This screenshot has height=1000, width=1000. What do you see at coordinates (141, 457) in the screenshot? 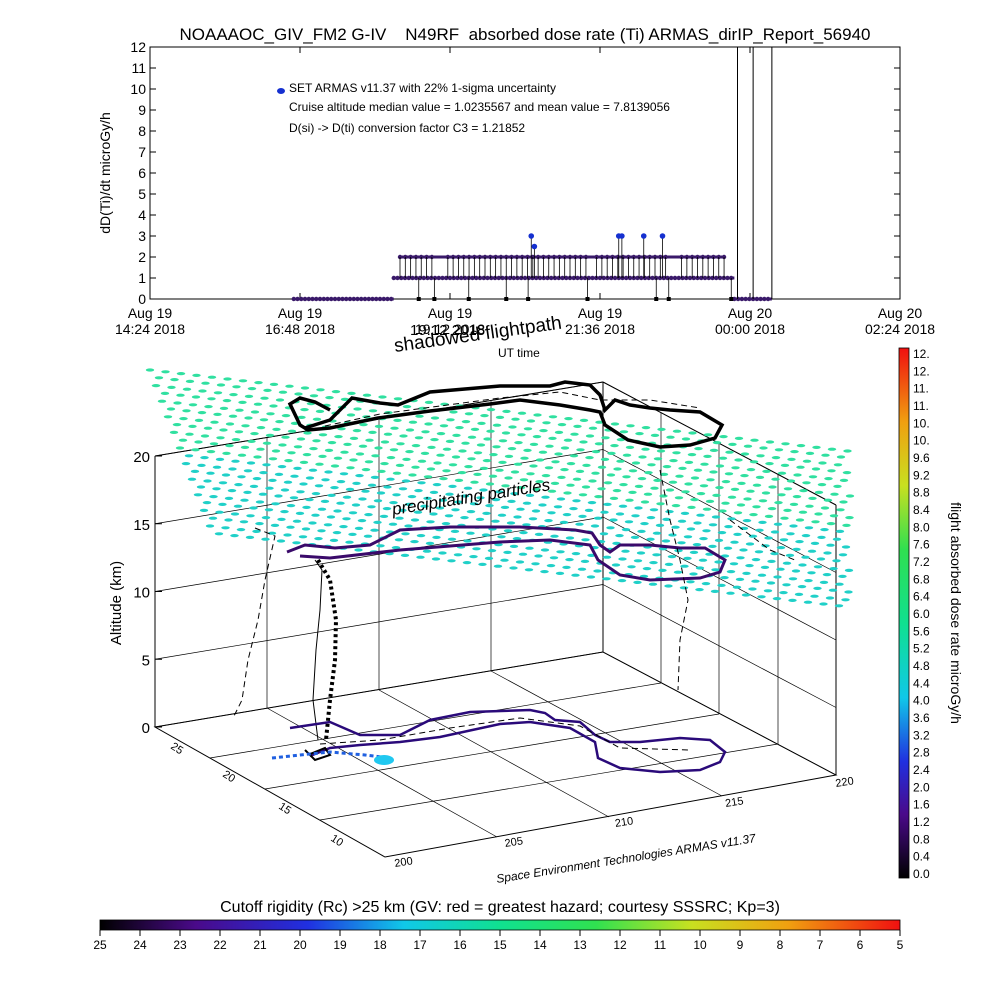
I see `z-tick-label: 20` at bounding box center [141, 457].